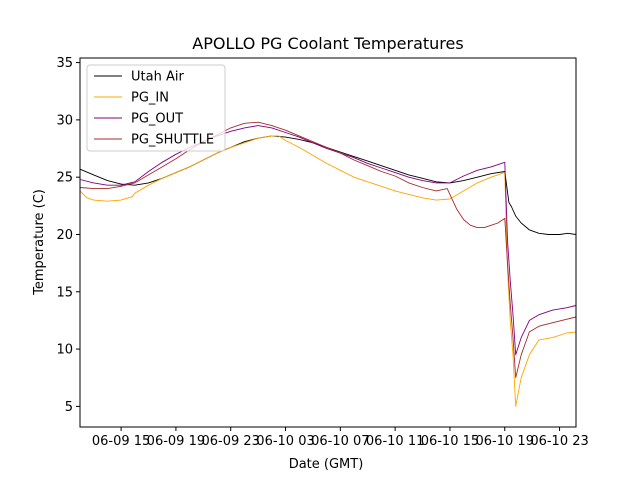 The height and width of the screenshot is (480, 640). What do you see at coordinates (39, 242) in the screenshot?
I see `y-axis-label: Temperature (C)` at bounding box center [39, 242].